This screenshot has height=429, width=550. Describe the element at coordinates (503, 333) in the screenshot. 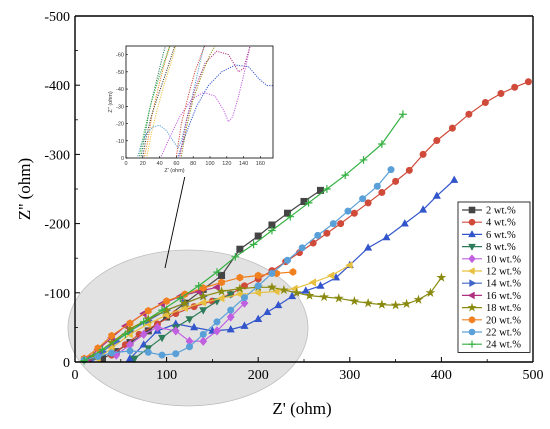

I see `legend-label: 22 wt.%` at that location.